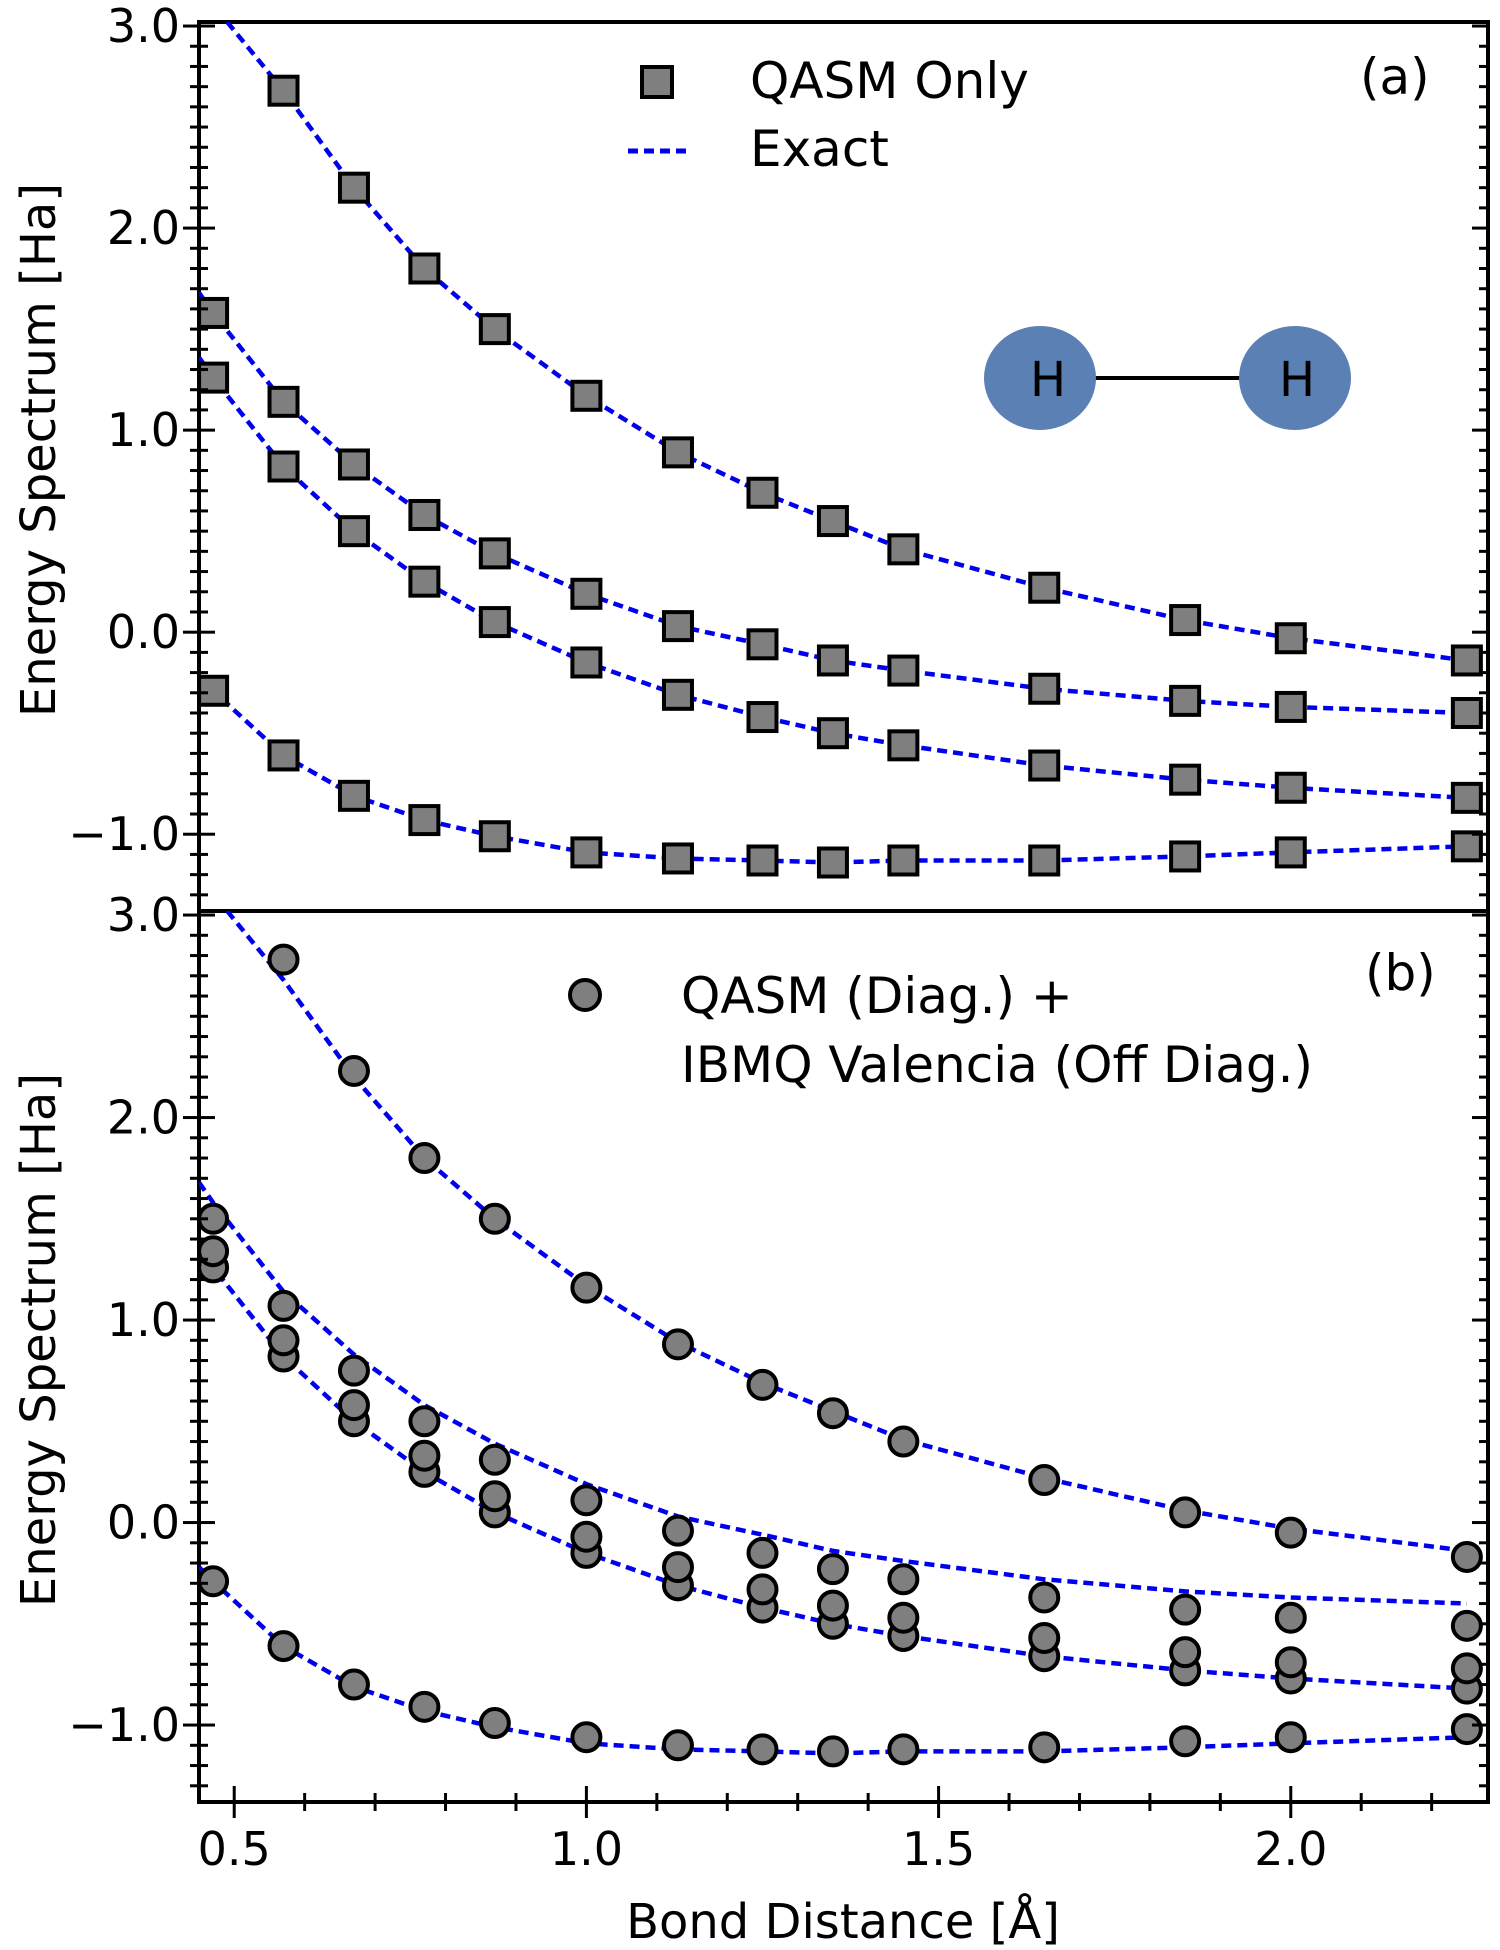  I want to click on legend-qasm-ibmq-marker, so click(585, 995).